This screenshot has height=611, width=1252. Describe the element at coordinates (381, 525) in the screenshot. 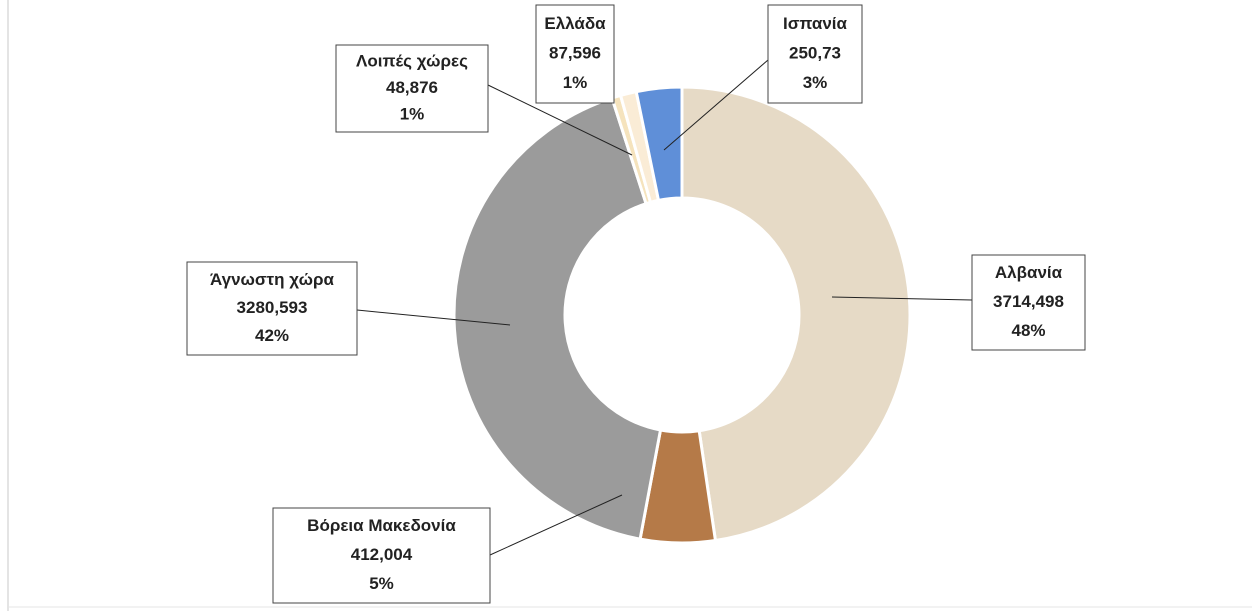

I see `category-label: Βόρεια Μακεδονία` at that location.